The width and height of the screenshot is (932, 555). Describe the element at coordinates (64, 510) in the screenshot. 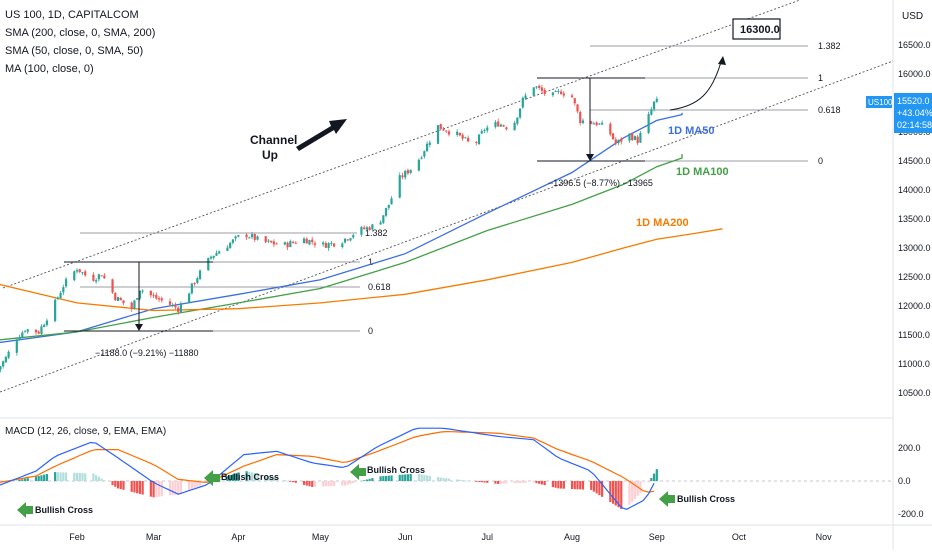

I see `bullish-cross-label: Bullish Cross` at that location.